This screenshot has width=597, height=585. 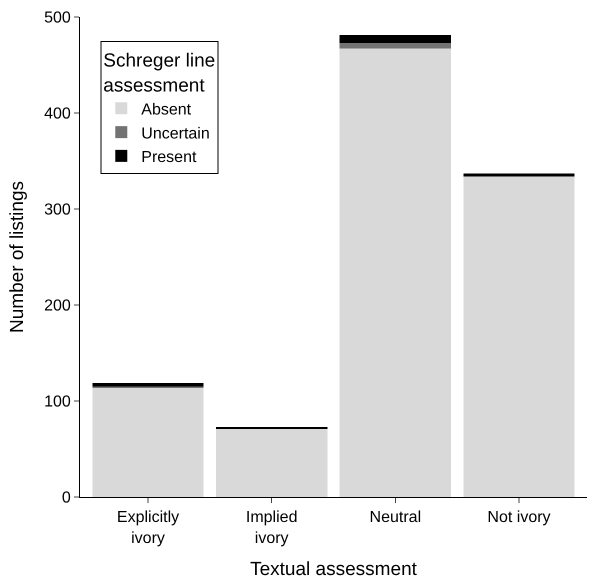 What do you see at coordinates (334, 569) in the screenshot?
I see `x-axis-title: Textual assessment` at bounding box center [334, 569].